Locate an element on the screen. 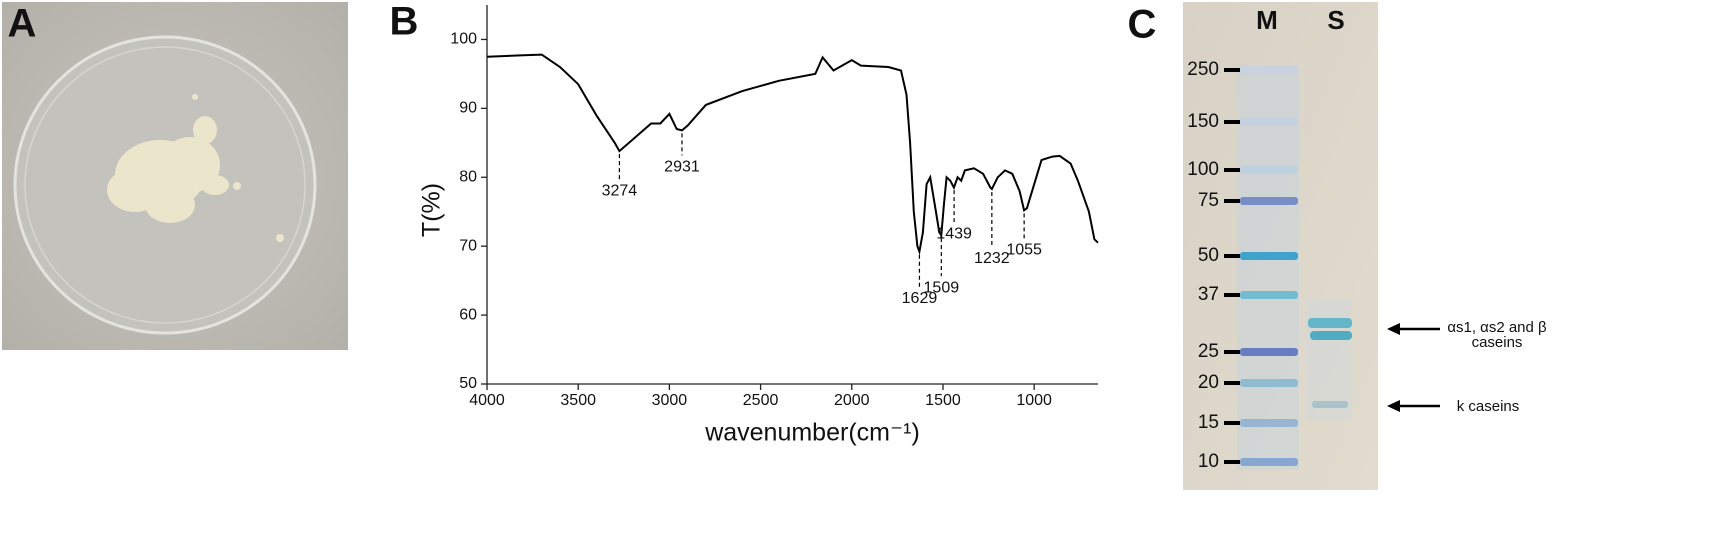  peak-label: 3274 is located at coordinates (620, 190).